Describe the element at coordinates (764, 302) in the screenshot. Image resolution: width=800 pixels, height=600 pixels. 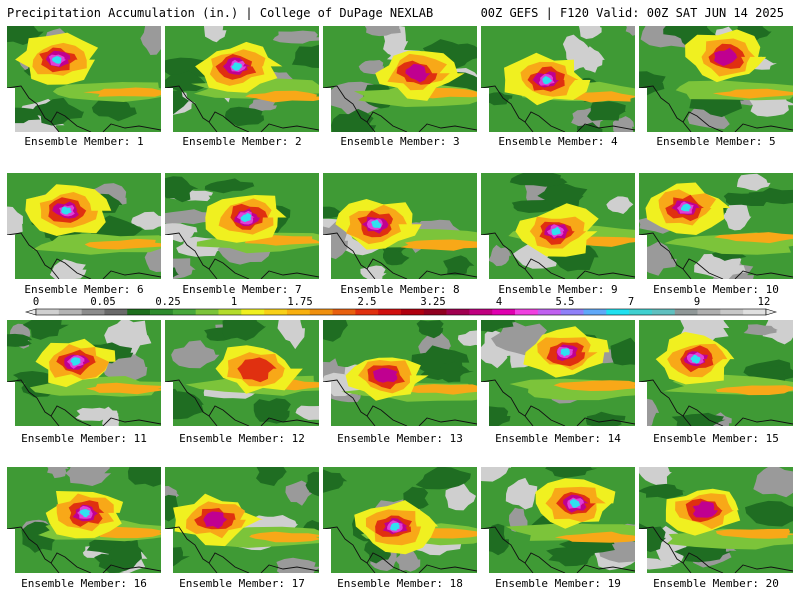
I see `colorbar-tick-label: 12` at that location.